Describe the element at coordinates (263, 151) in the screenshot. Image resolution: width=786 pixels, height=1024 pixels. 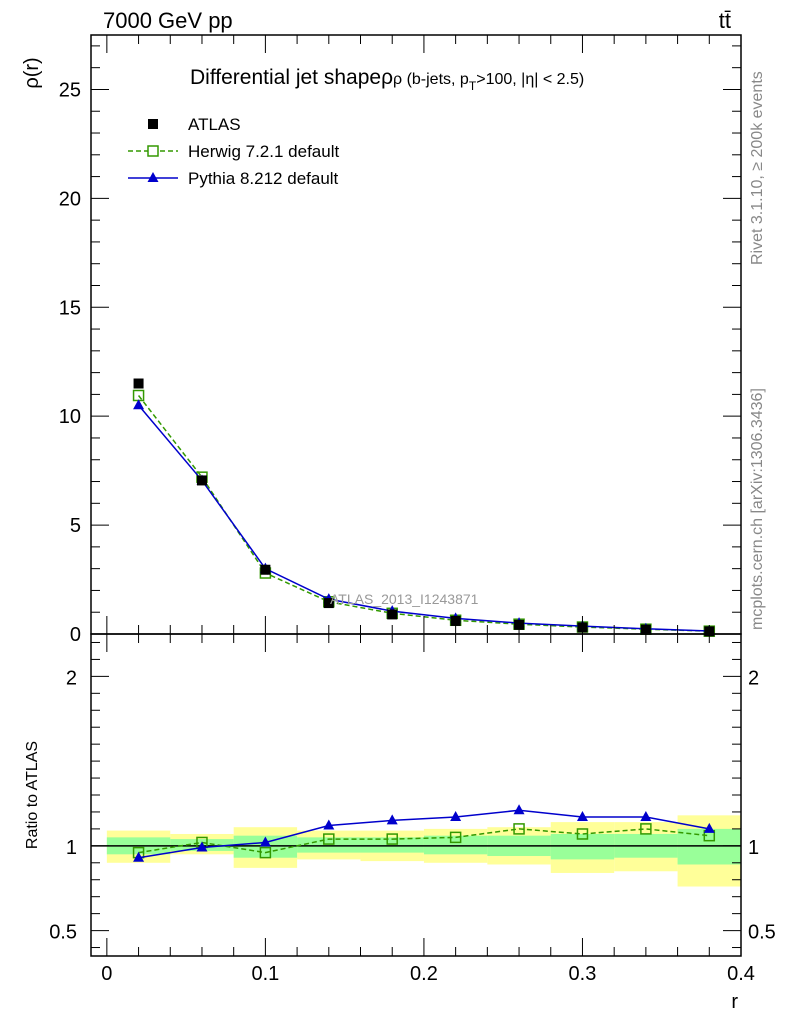
I see `legend-label: Herwig 7.2.1 default` at that location.